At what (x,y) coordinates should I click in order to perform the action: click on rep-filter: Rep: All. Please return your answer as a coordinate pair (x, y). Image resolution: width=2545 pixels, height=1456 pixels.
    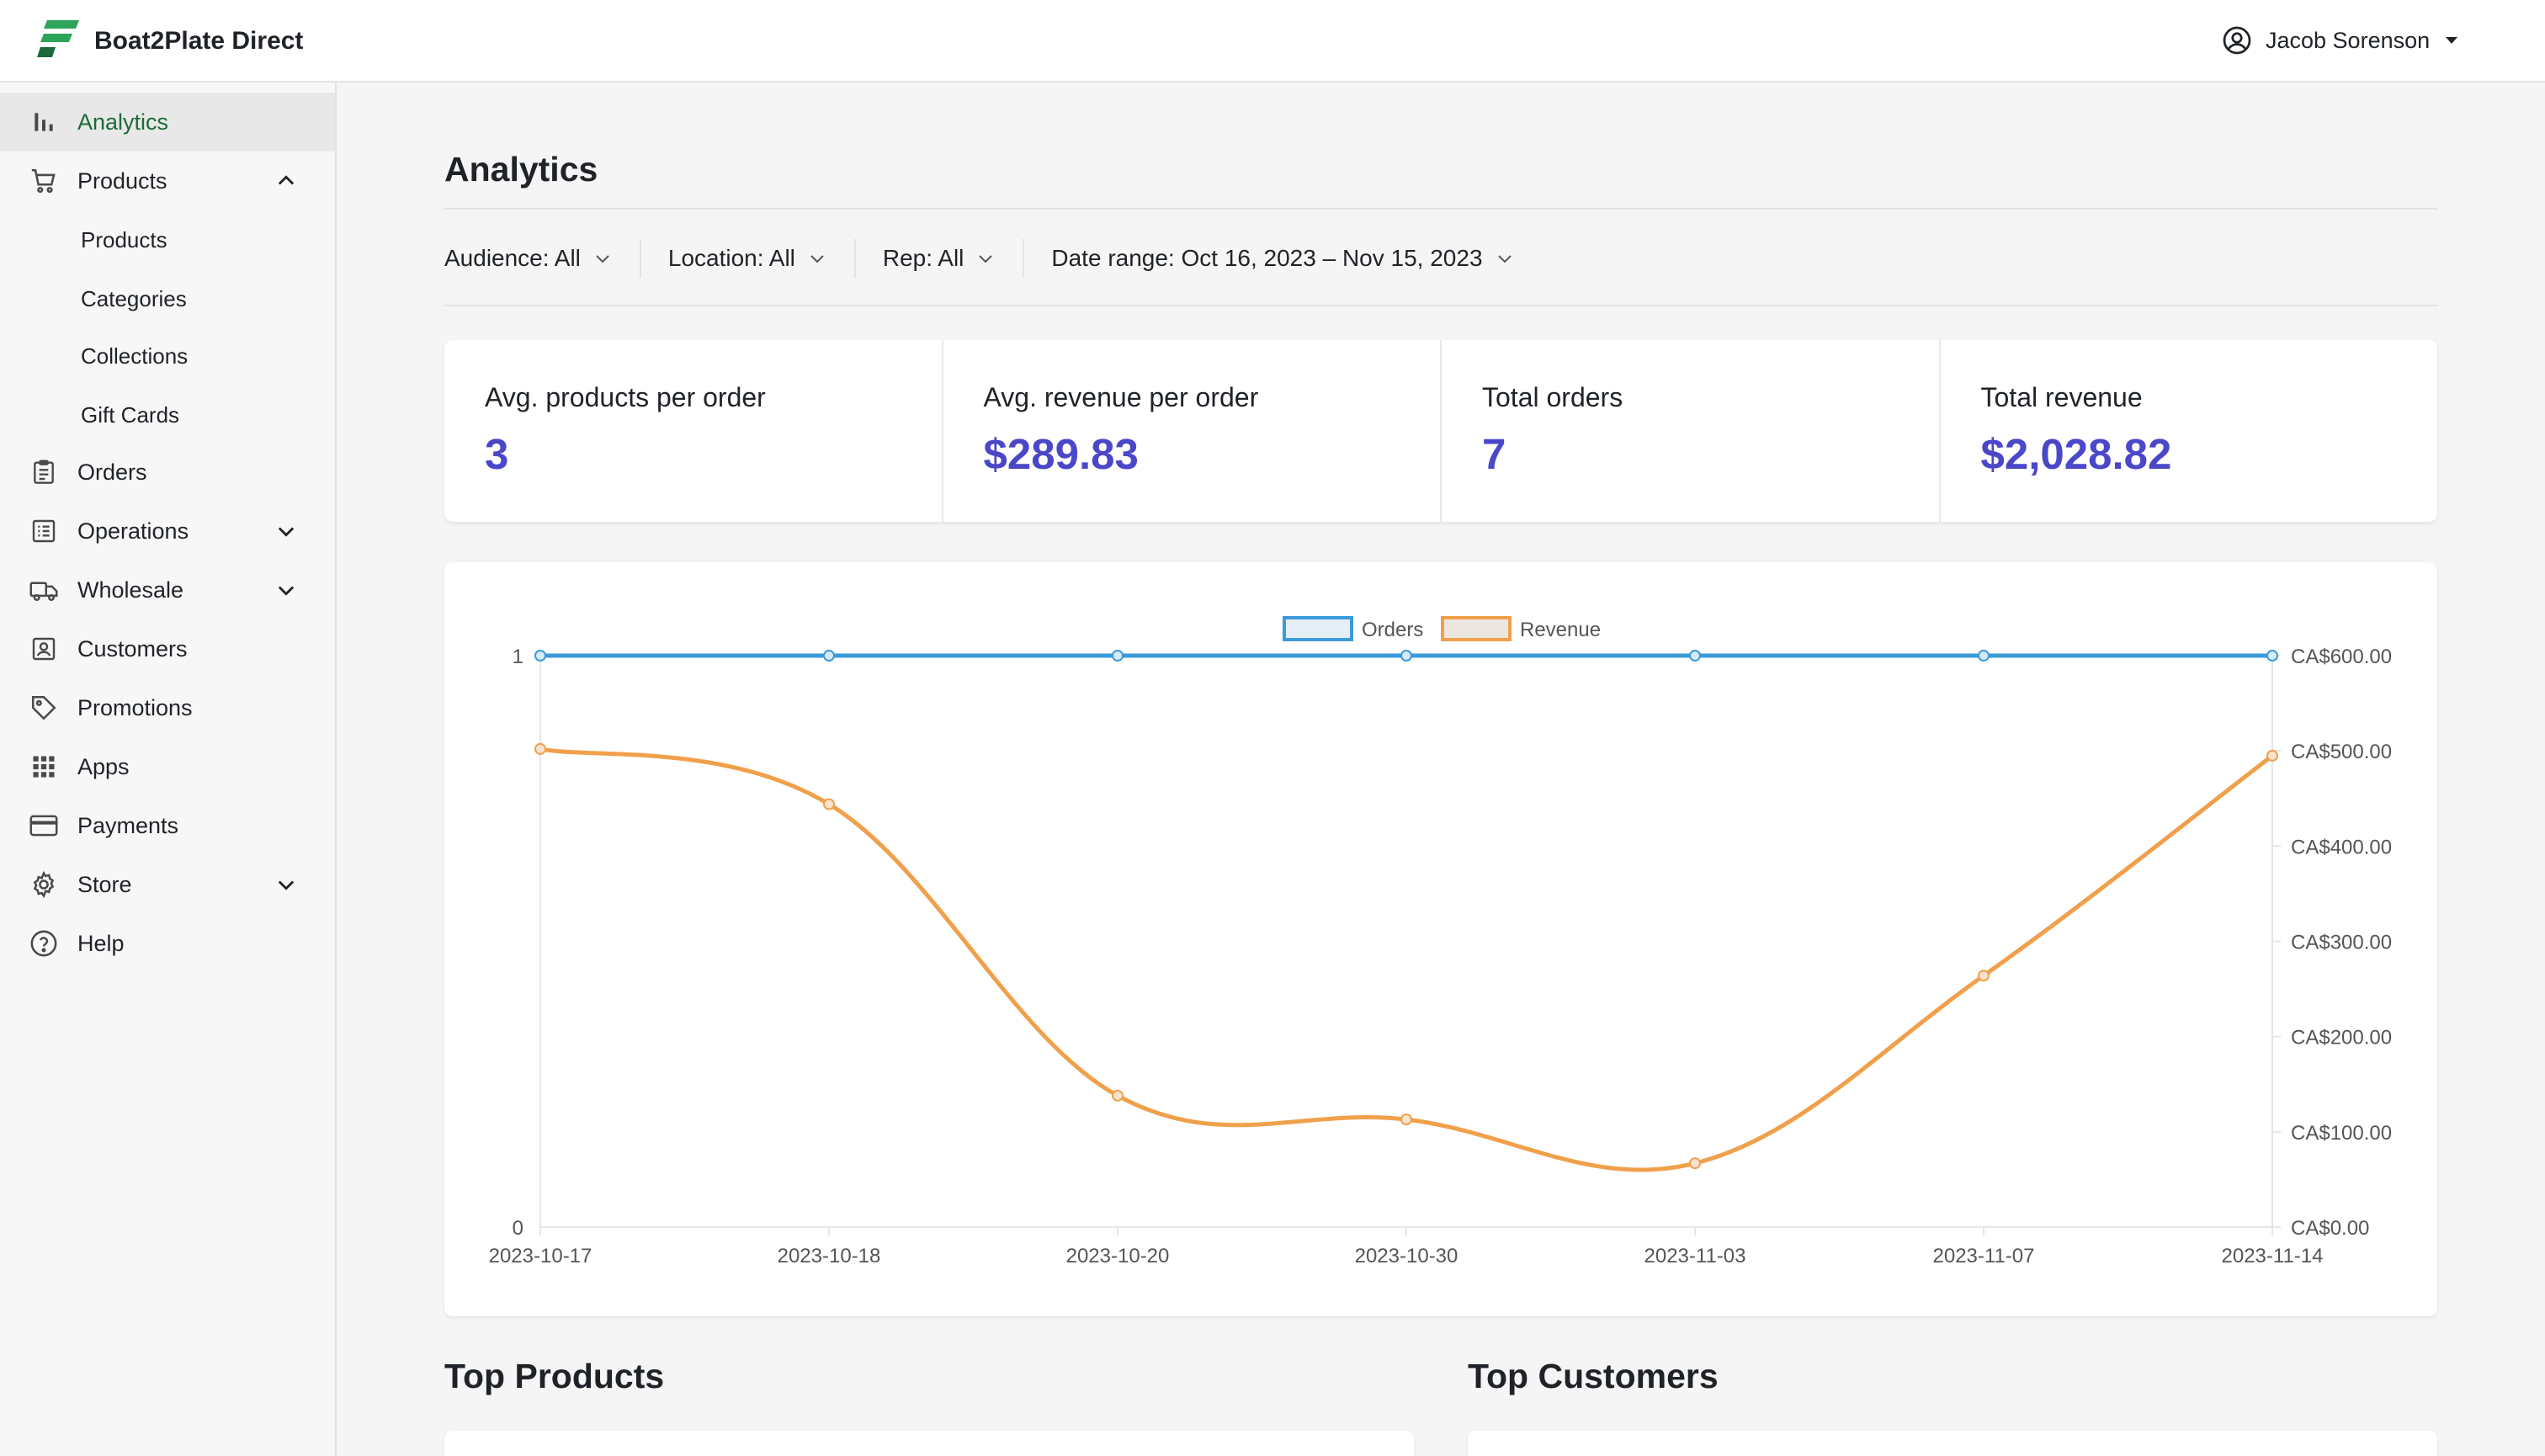
    Looking at the image, I should click on (953, 258).